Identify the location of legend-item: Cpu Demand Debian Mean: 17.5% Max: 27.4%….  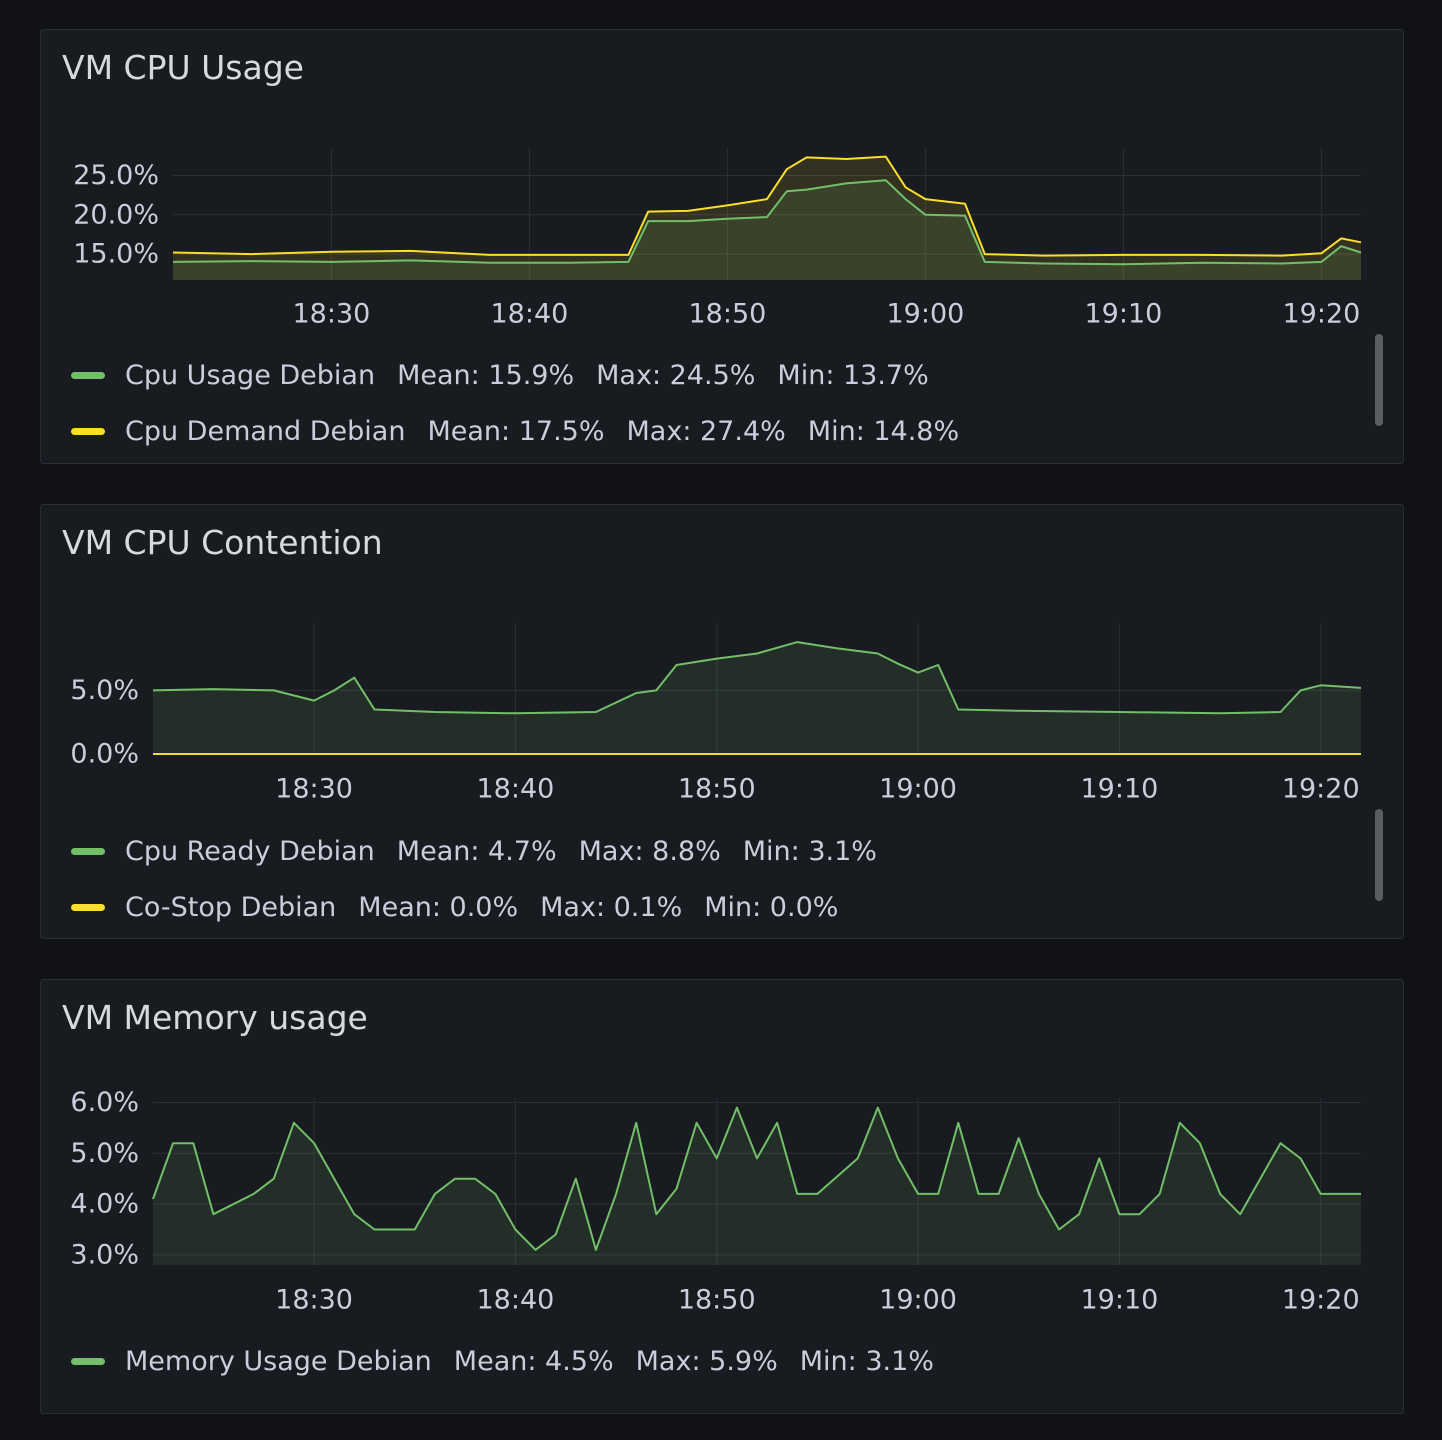
(526, 431).